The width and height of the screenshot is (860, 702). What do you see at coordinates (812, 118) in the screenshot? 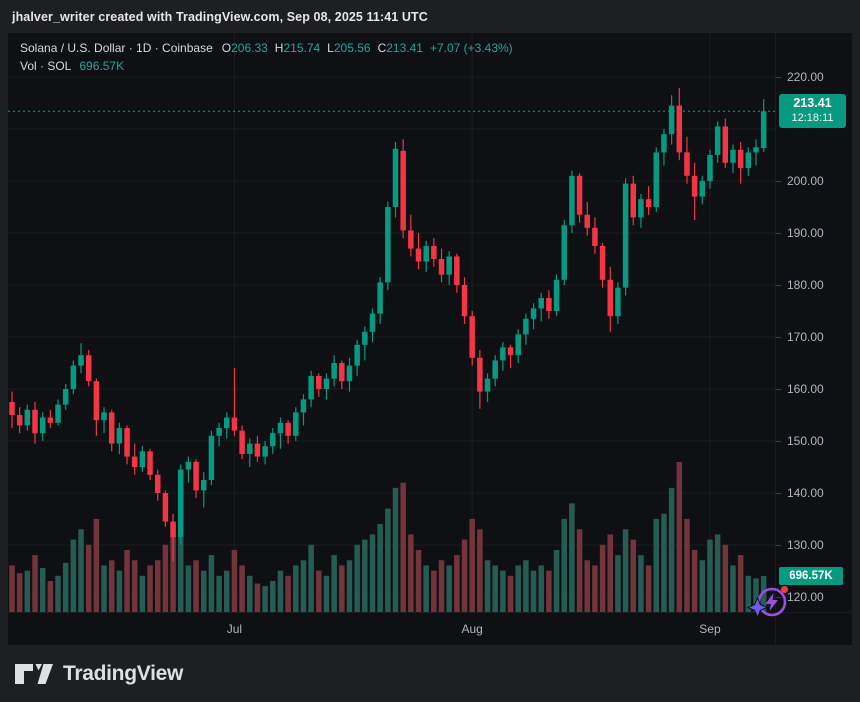
I see `bar-countdown: 12:18:11` at bounding box center [812, 118].